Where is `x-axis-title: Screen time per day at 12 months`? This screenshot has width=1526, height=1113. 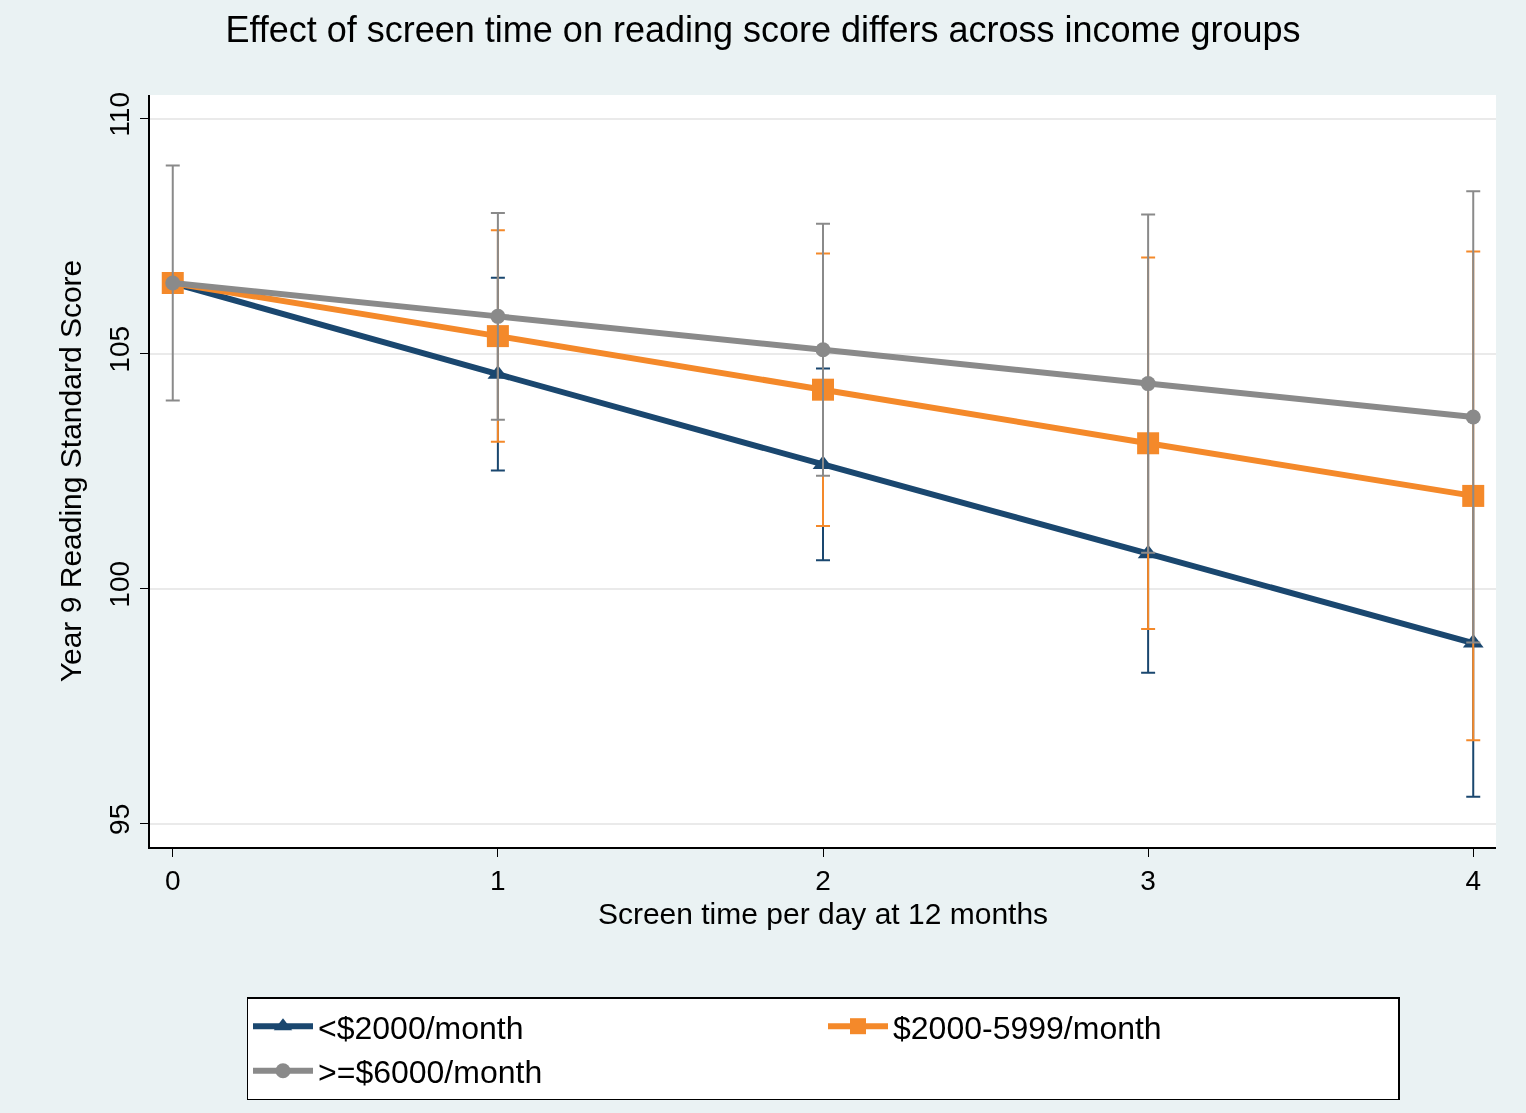
x-axis-title: Screen time per day at 12 months is located at coordinates (823, 914).